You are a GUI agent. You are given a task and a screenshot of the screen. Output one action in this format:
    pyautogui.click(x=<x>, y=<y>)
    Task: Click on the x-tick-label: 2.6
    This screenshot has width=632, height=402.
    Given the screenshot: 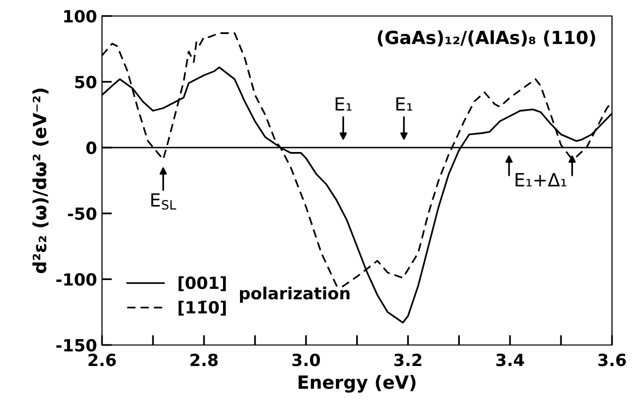 What is the action you would take?
    pyautogui.click(x=102, y=360)
    